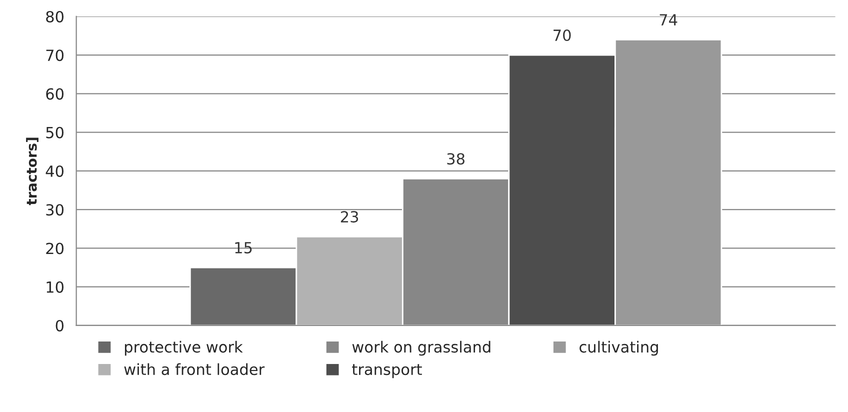 The image size is (848, 412). Describe the element at coordinates (55, 248) in the screenshot. I see `y-tick-label: 20` at that location.